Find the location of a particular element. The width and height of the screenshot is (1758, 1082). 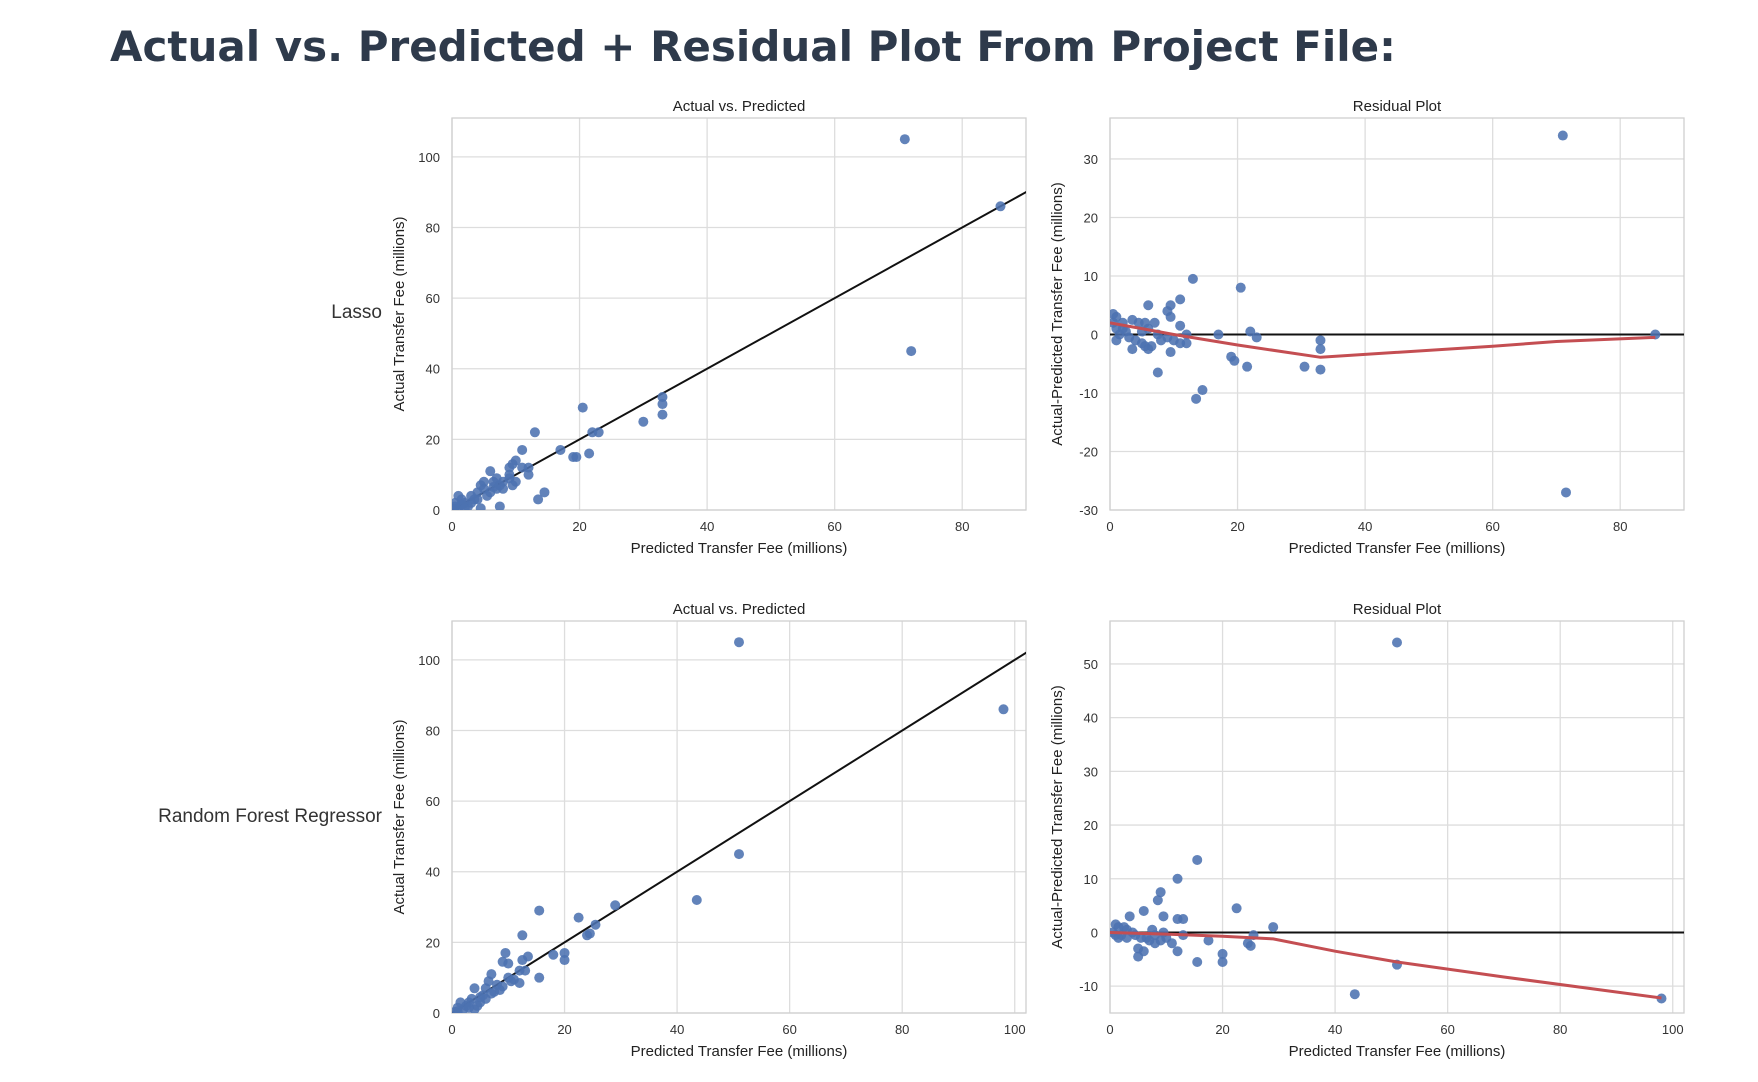

y-tick-label: -10 is located at coordinates (1088, 986).